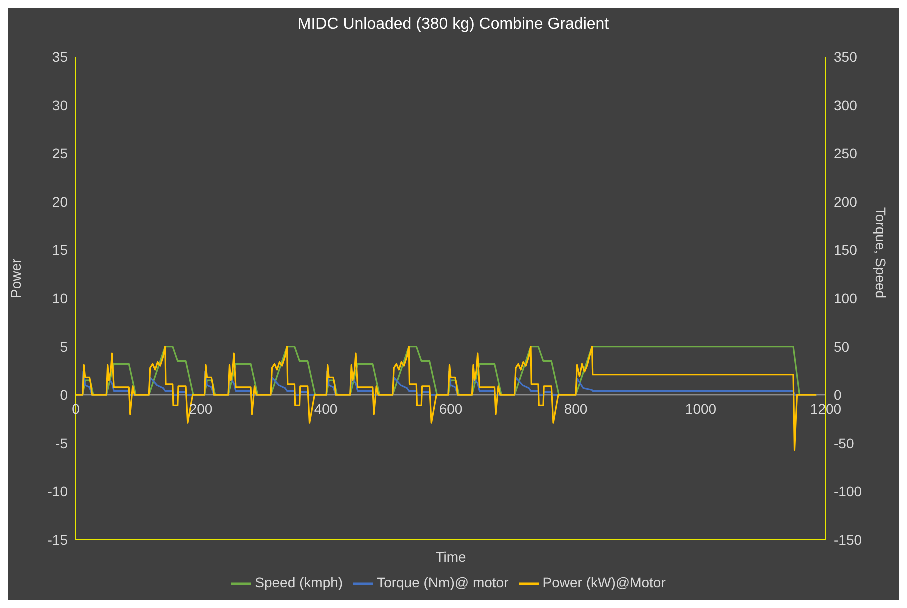 Image resolution: width=907 pixels, height=608 pixels. What do you see at coordinates (844, 443) in the screenshot?
I see `y2-tick-label: -50` at bounding box center [844, 443].